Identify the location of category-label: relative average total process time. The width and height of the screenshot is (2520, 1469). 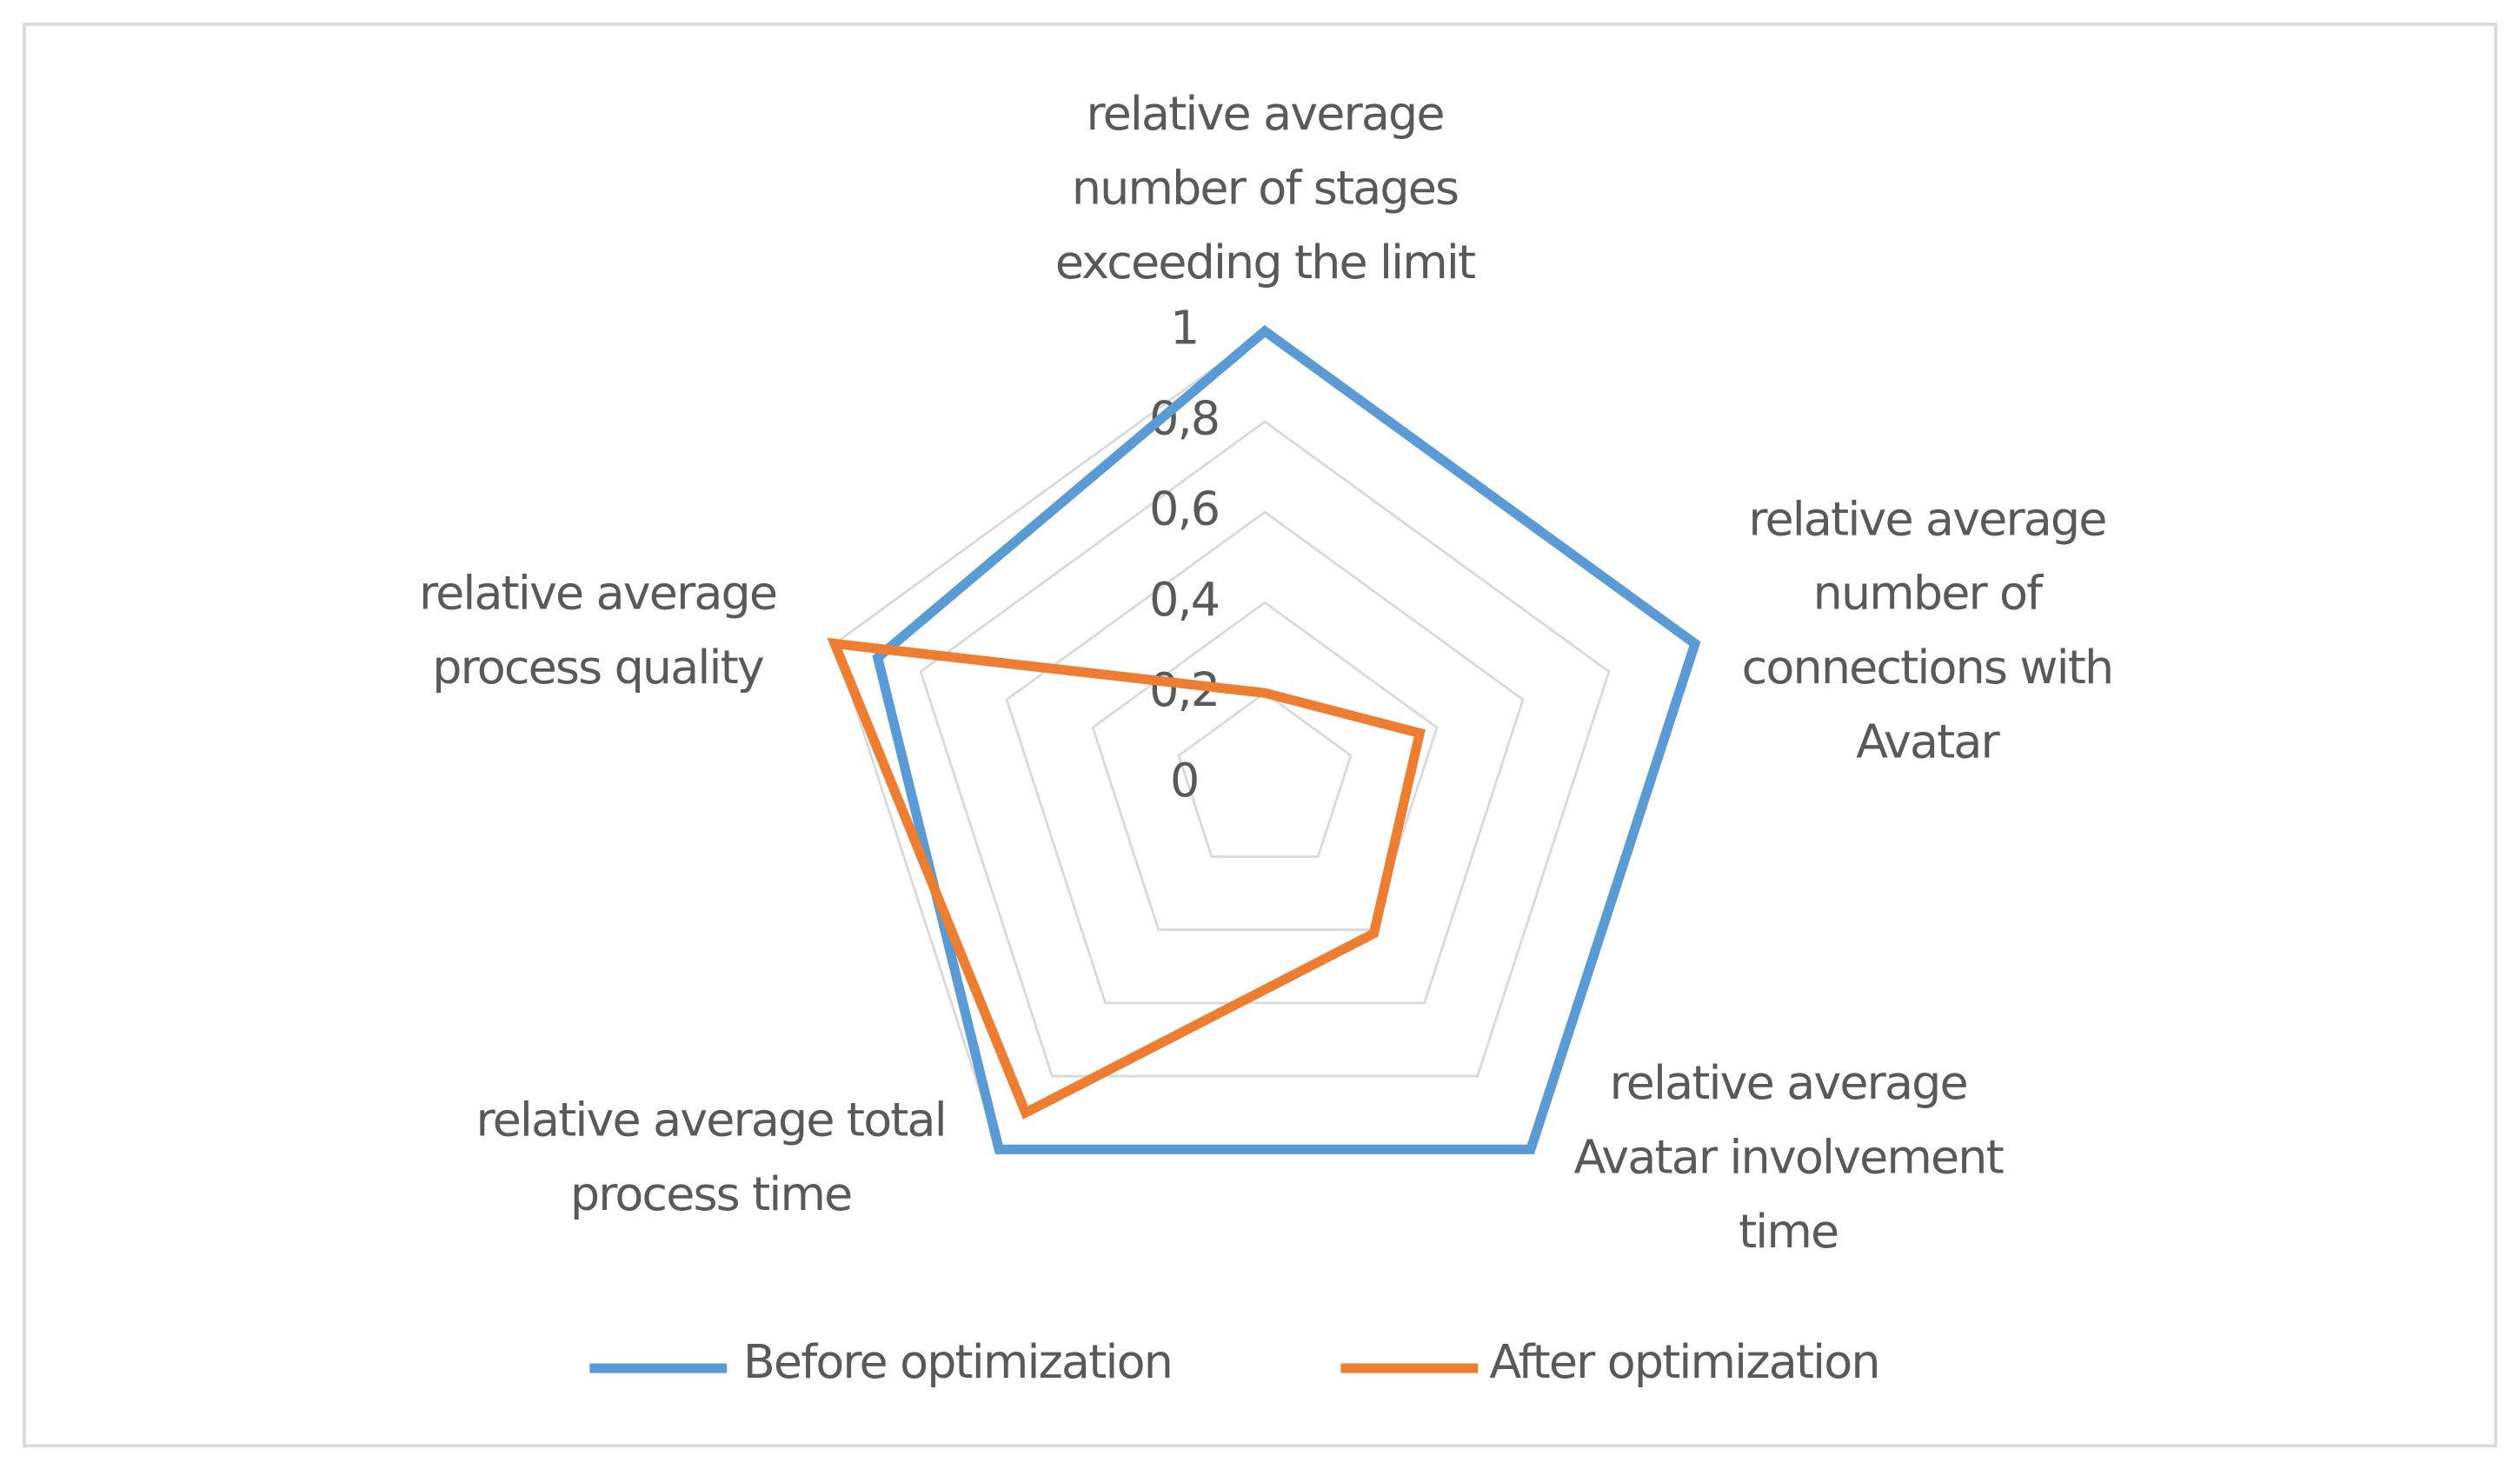
(711, 1156).